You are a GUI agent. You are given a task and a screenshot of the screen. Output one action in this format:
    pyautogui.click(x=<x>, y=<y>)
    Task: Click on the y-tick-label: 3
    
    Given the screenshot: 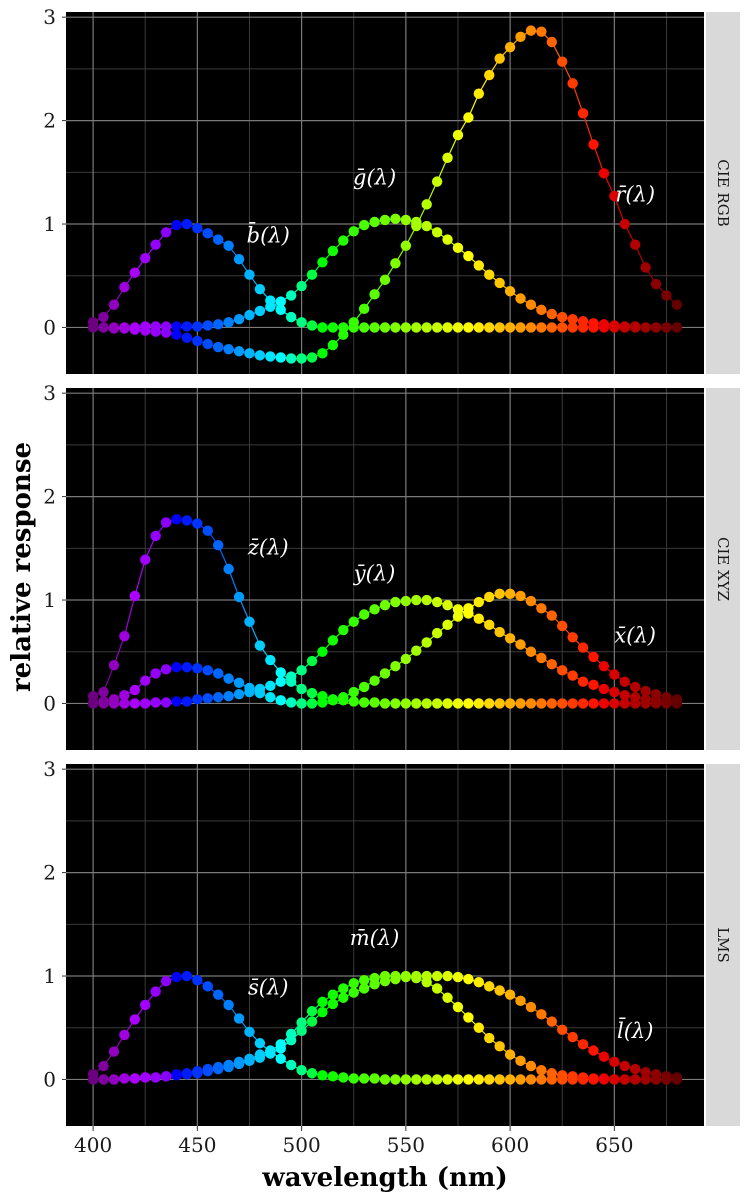 What is the action you would take?
    pyautogui.click(x=49, y=17)
    